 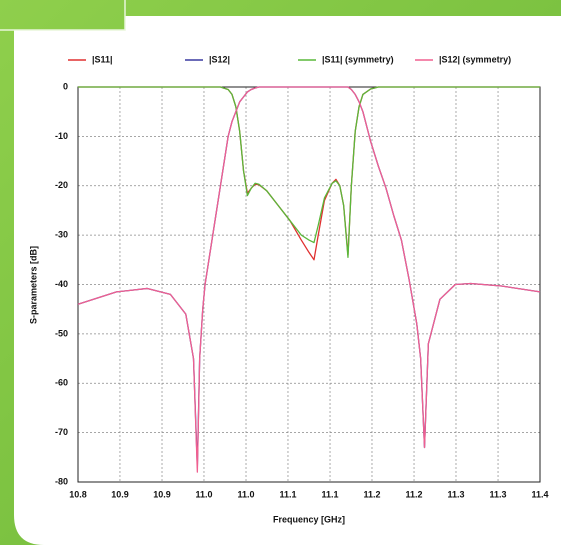 I want to click on y-tick-label: -70, so click(x=61, y=432).